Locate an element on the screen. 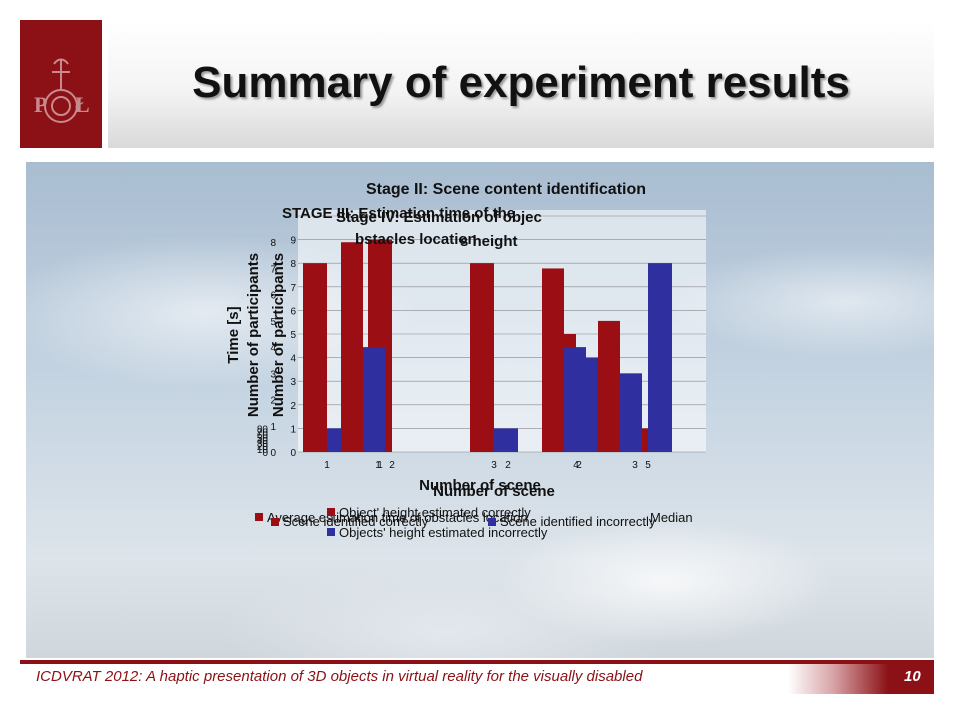 The image size is (960, 720). y-axis-label-stage2: Number of participants is located at coordinates (278, 335).